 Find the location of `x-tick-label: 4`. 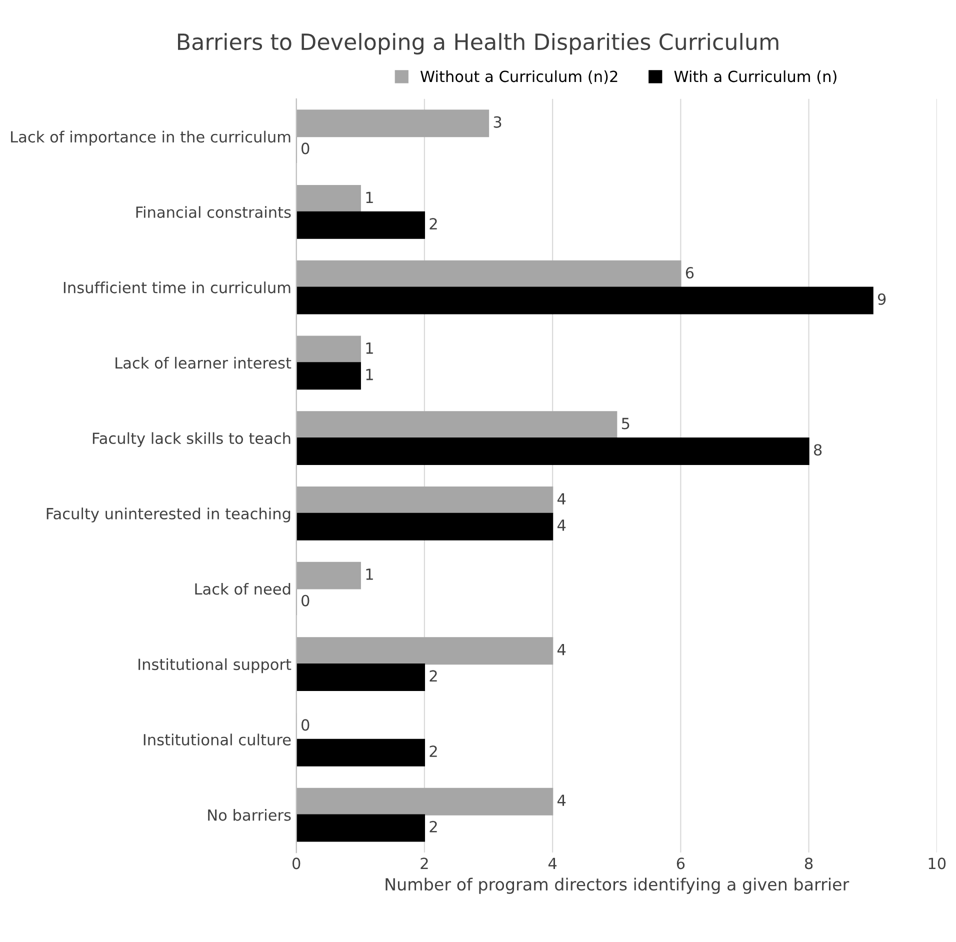

x-tick-label: 4 is located at coordinates (552, 863).